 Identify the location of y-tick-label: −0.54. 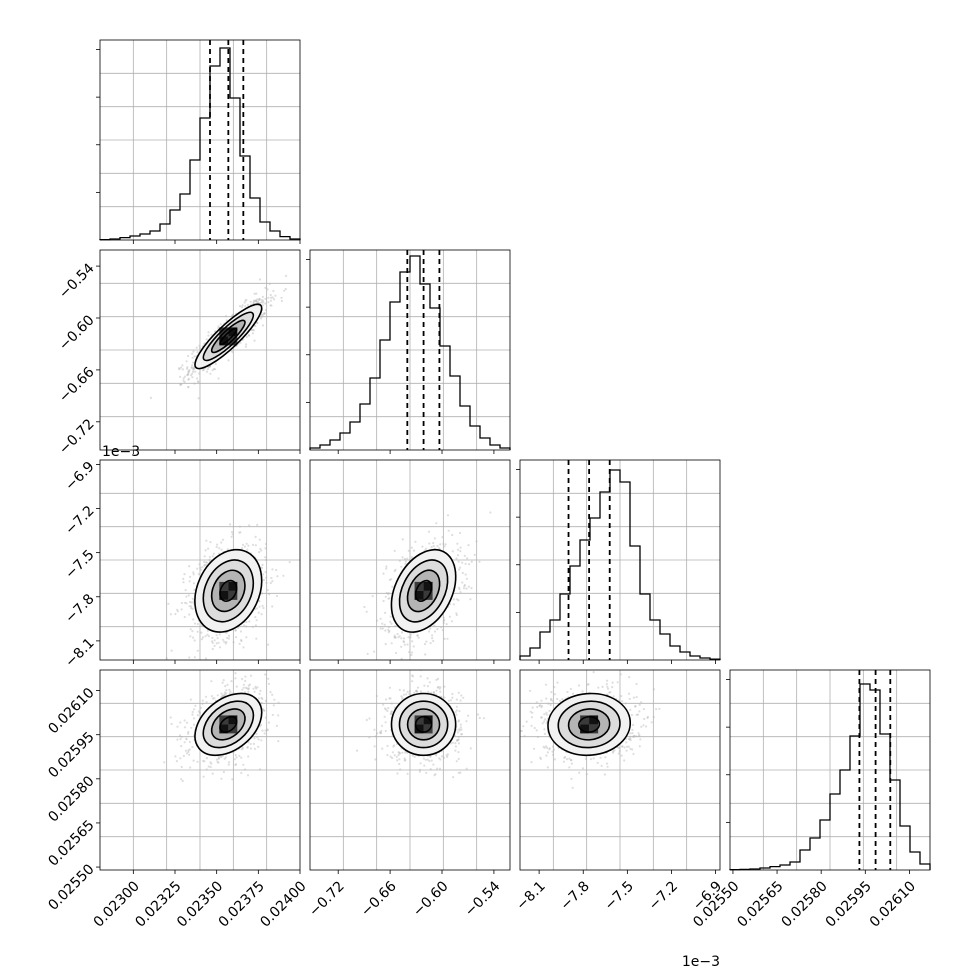
(77, 281).